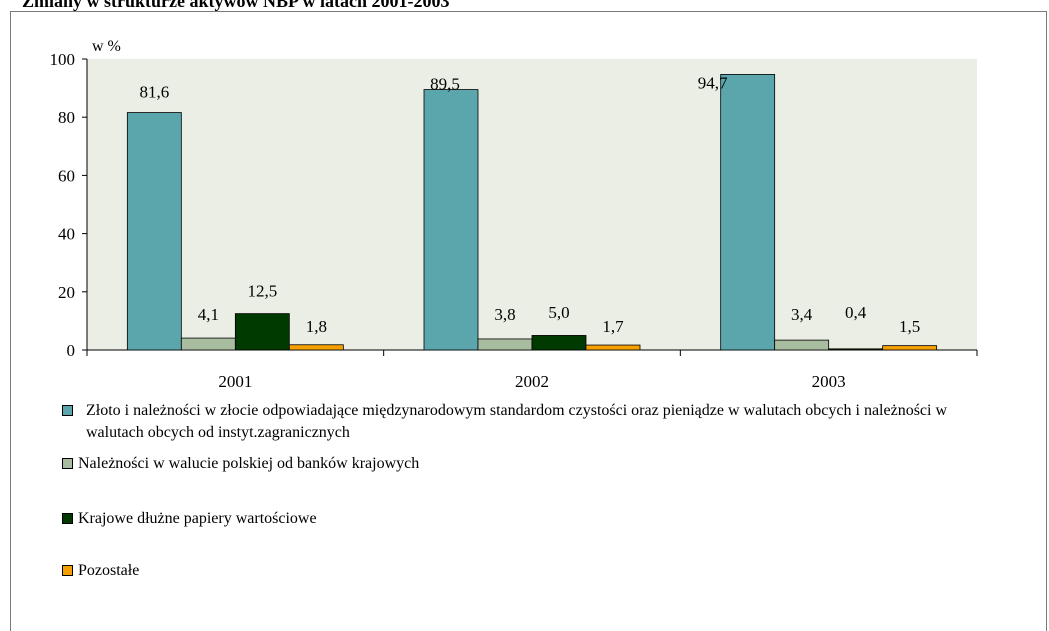 The image size is (1049, 631). What do you see at coordinates (106, 46) in the screenshot?
I see `y-axis-label: w %` at bounding box center [106, 46].